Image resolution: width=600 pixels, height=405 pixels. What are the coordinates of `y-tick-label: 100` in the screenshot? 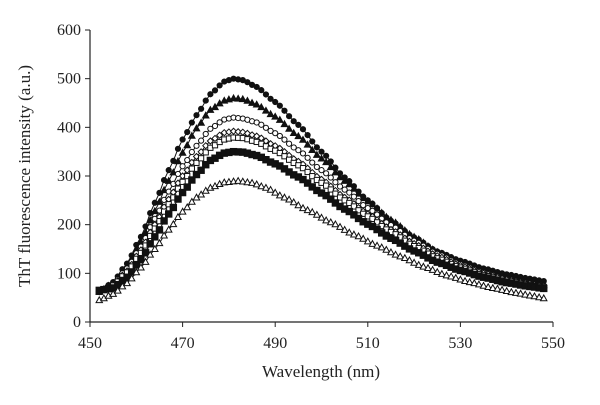 It's located at (69, 273).